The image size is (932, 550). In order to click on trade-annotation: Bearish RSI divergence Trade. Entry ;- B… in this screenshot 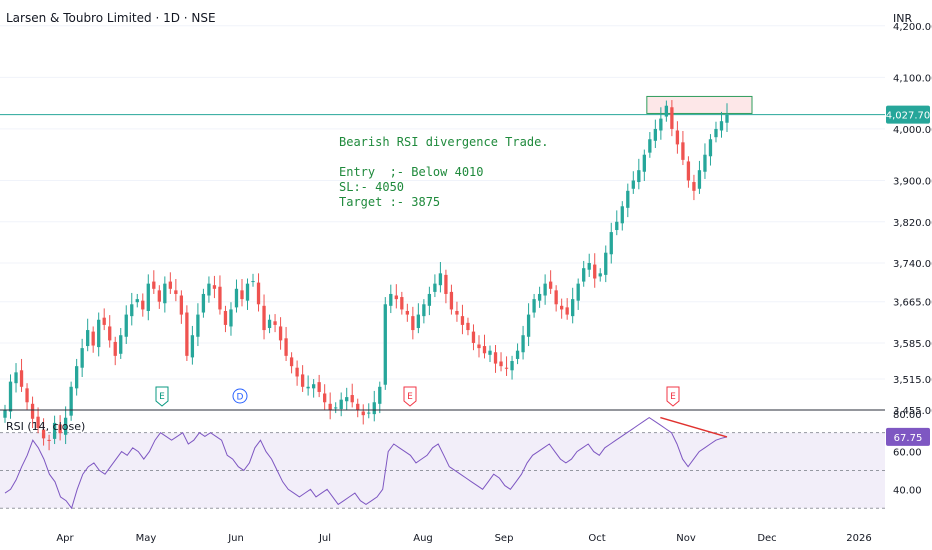, I will do `click(444, 172)`.